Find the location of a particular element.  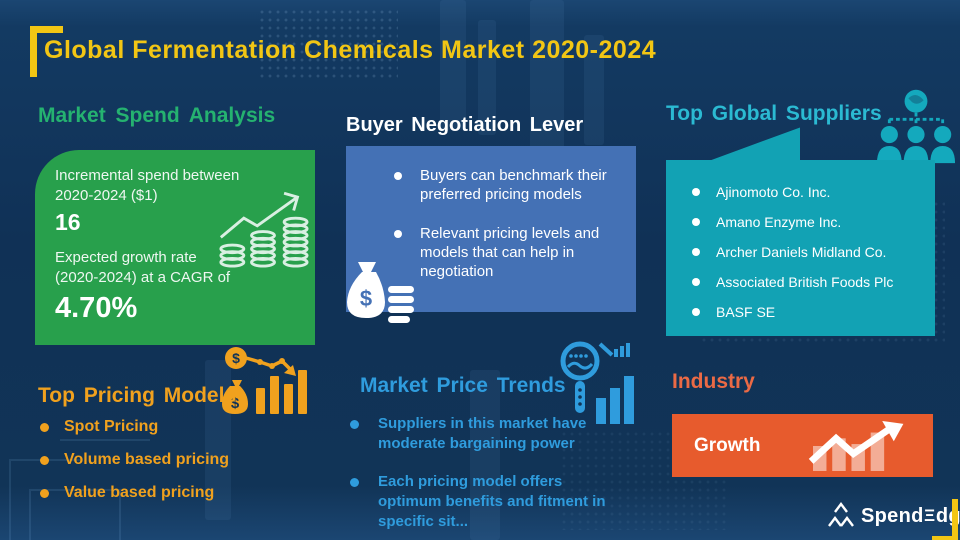

top-global-suppliers-heading: Top Global Suppliers is located at coordinates (774, 113).